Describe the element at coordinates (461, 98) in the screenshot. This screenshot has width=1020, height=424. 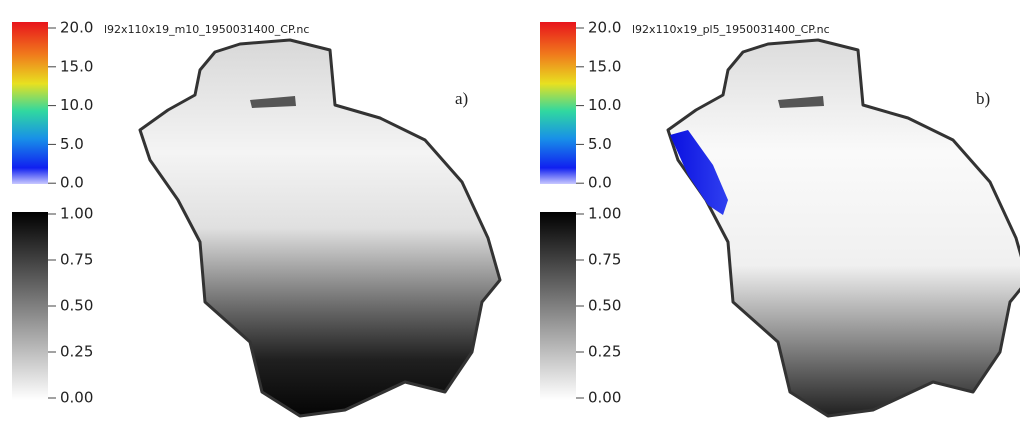
I see `panel-label: a)` at that location.